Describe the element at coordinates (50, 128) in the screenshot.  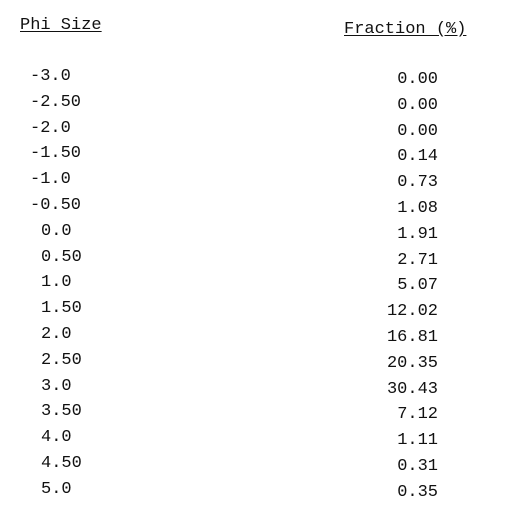
I see `phi-cell: -2.0` at that location.